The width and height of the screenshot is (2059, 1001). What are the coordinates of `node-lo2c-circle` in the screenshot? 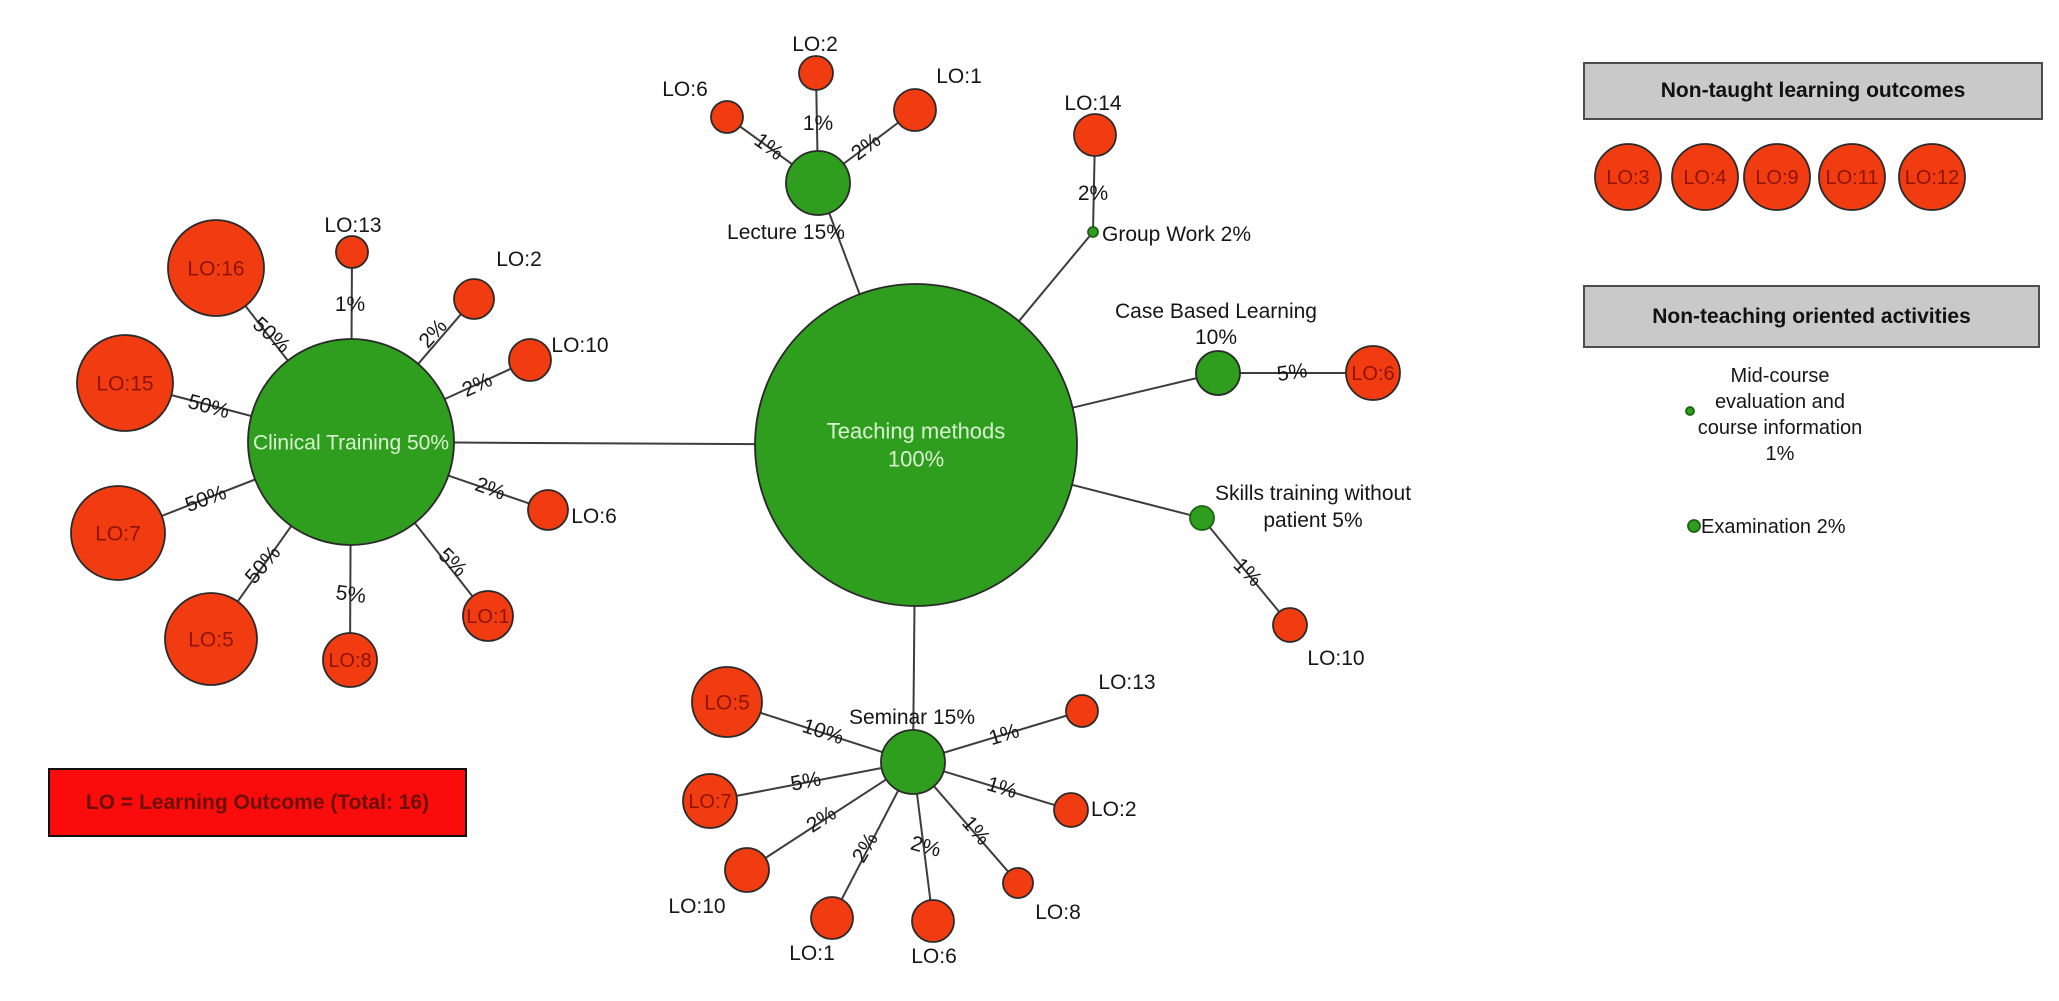 It's located at (474, 299).